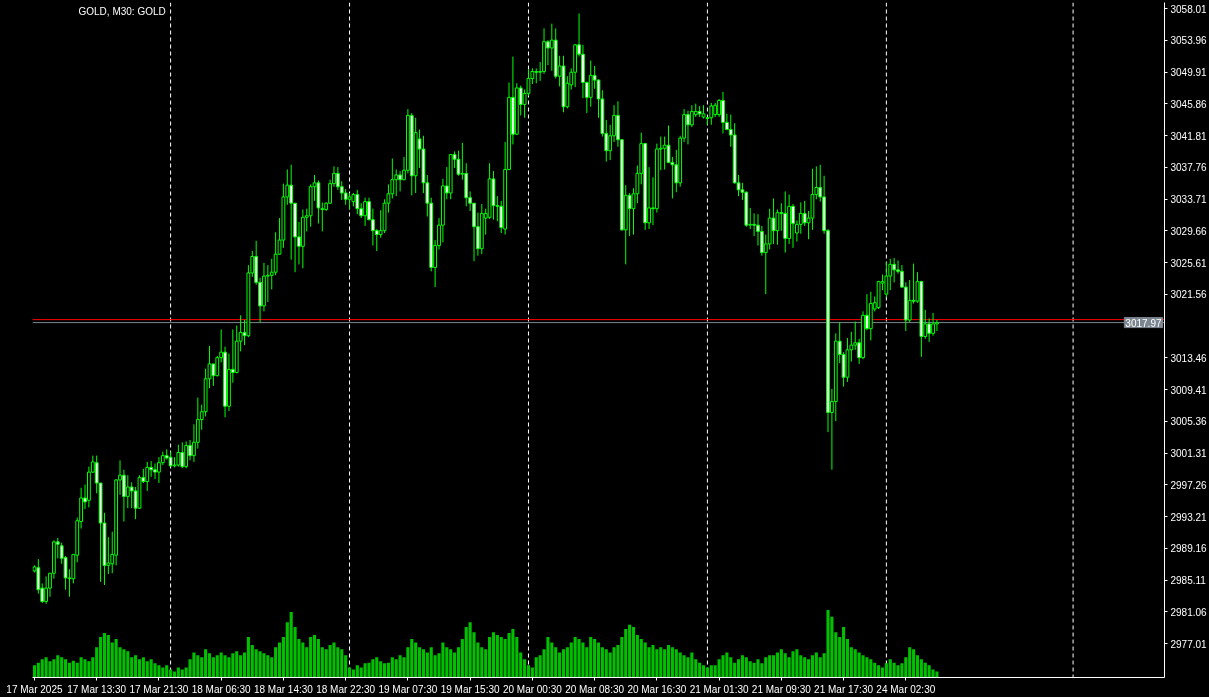  What do you see at coordinates (97, 689) in the screenshot?
I see `x-tick-label: 17 Mar 13:30` at bounding box center [97, 689].